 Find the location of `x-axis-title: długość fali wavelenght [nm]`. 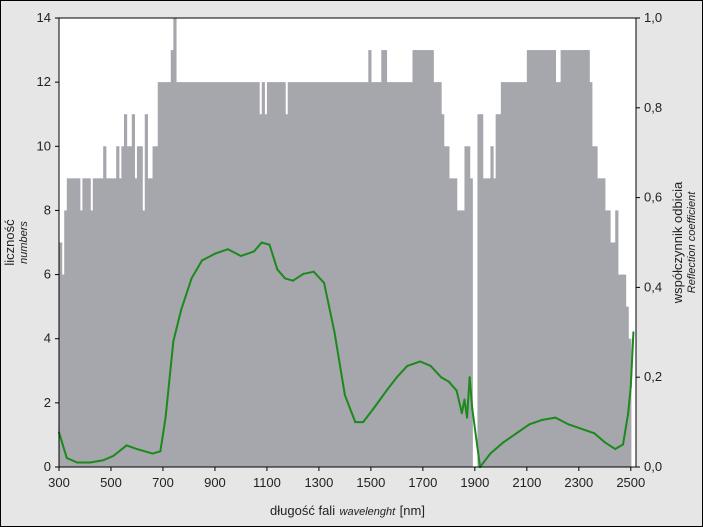

x-axis-title: długość fali wavelenght [nm] is located at coordinates (347, 510).